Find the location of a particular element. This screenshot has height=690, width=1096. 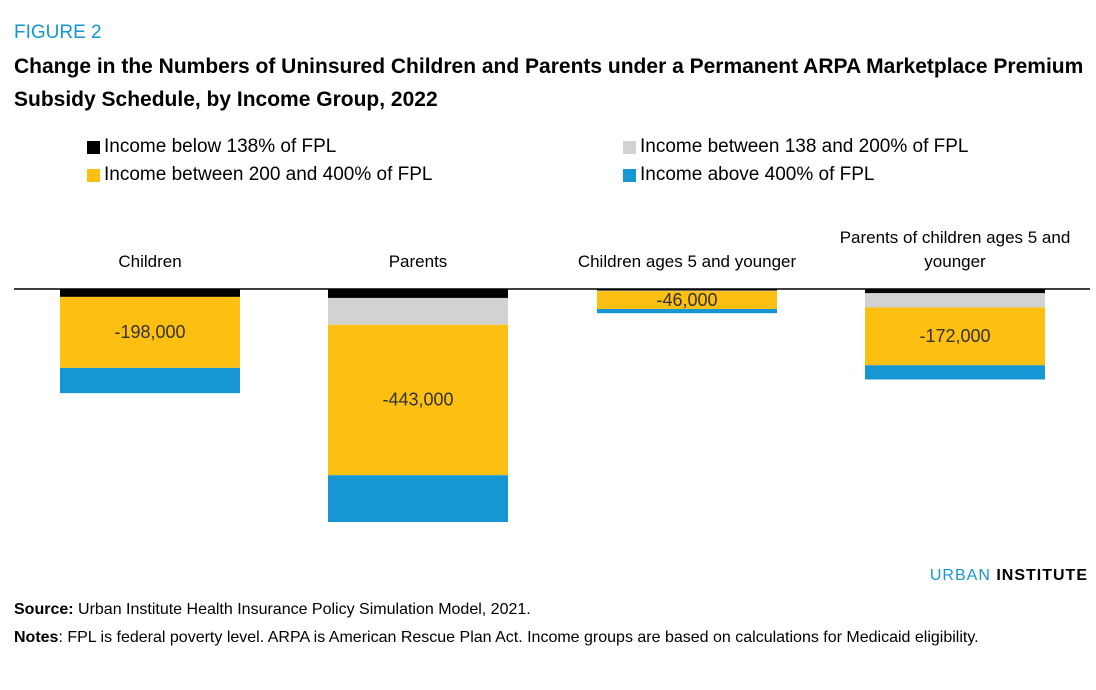

x-tick-label: Children ages 5 and younger is located at coordinates (687, 261).